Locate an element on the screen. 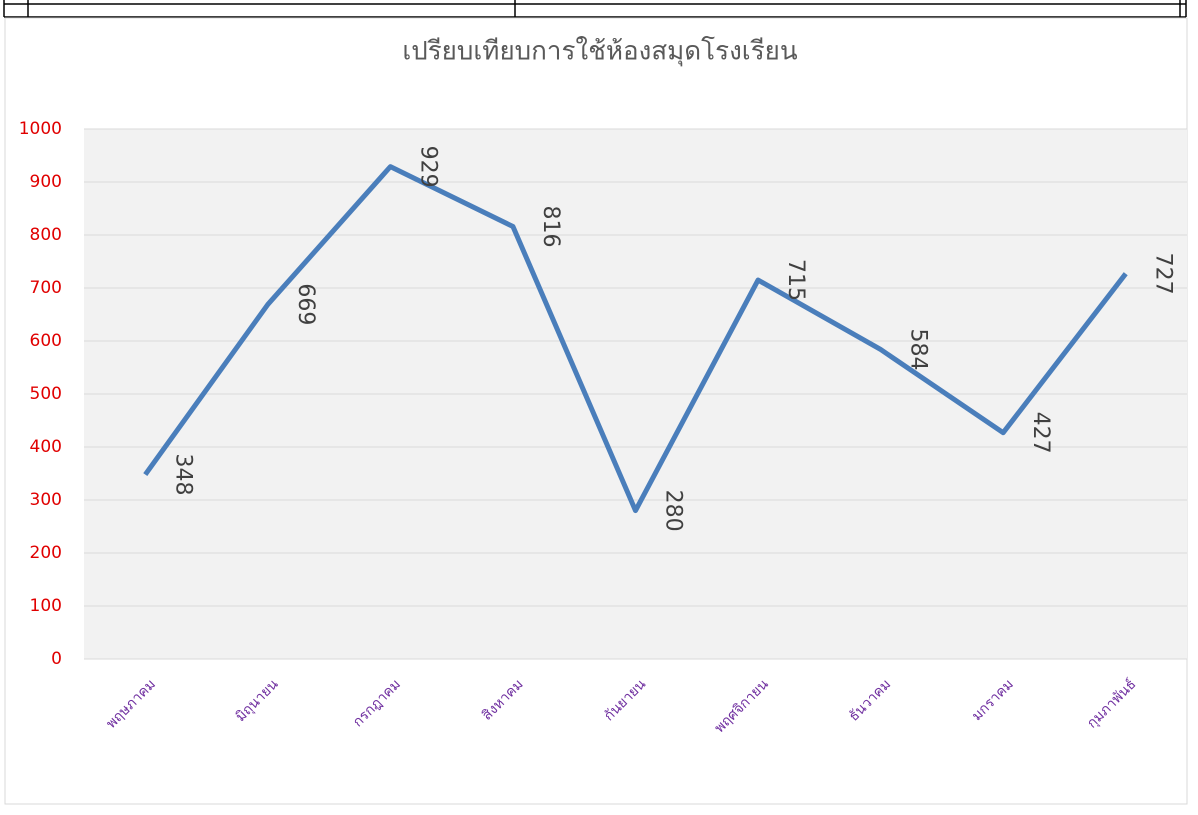 Image resolution: width=1198 pixels, height=815 pixels. y-tick-label: 500 is located at coordinates (46, 394).